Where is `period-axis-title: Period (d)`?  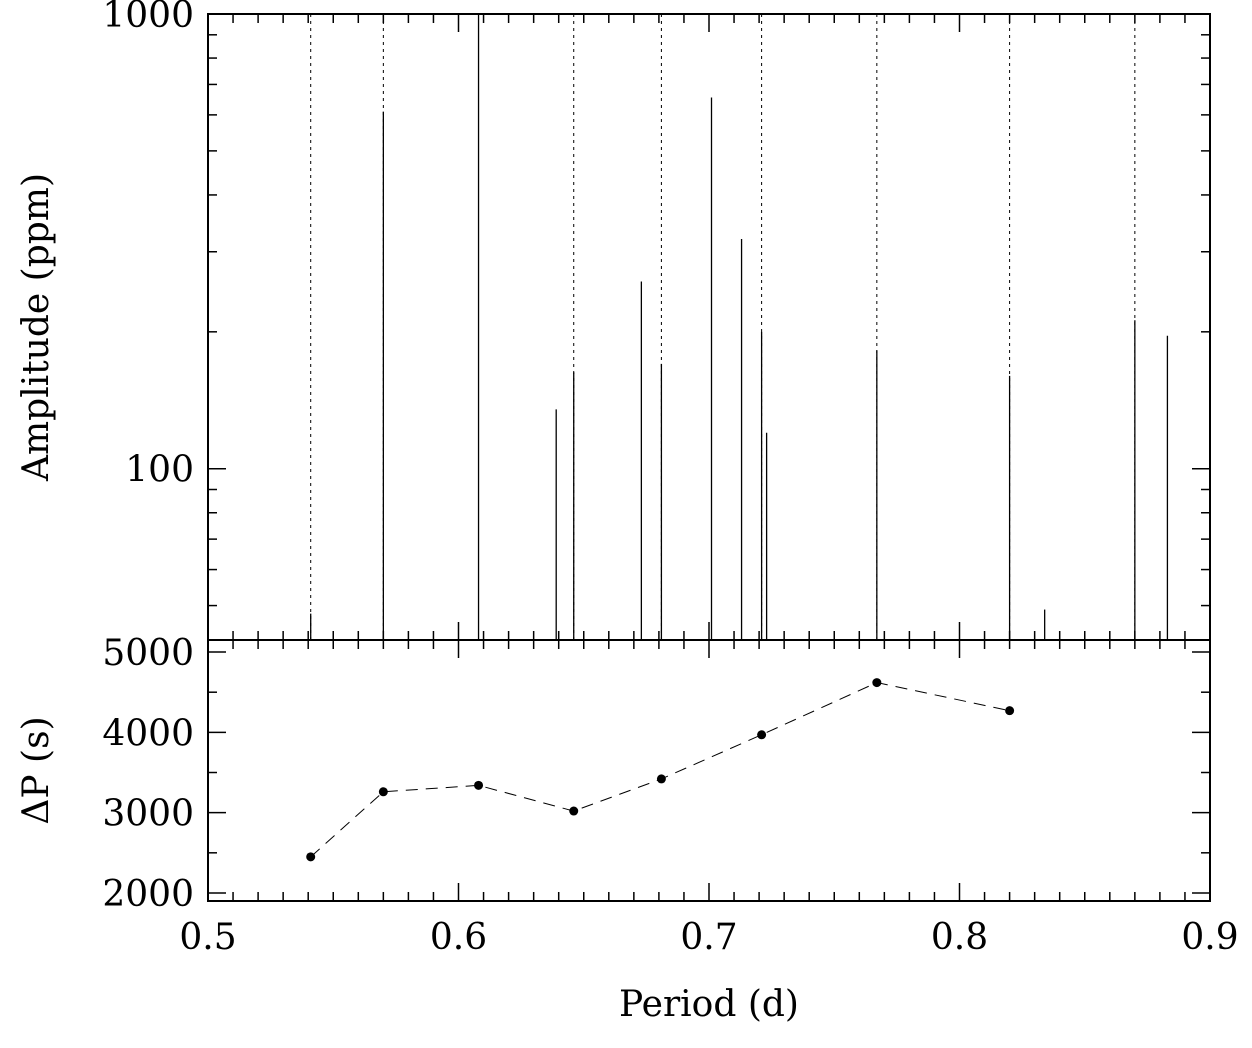
period-axis-title: Period (d) is located at coordinates (709, 1004).